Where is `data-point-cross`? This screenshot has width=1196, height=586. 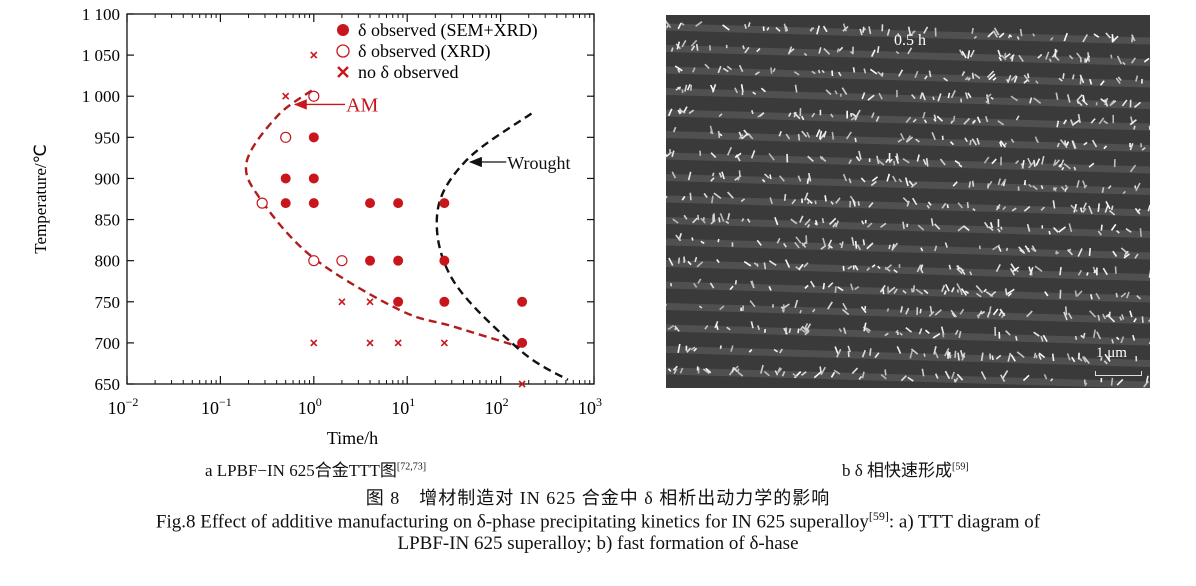 data-point-cross is located at coordinates (286, 96).